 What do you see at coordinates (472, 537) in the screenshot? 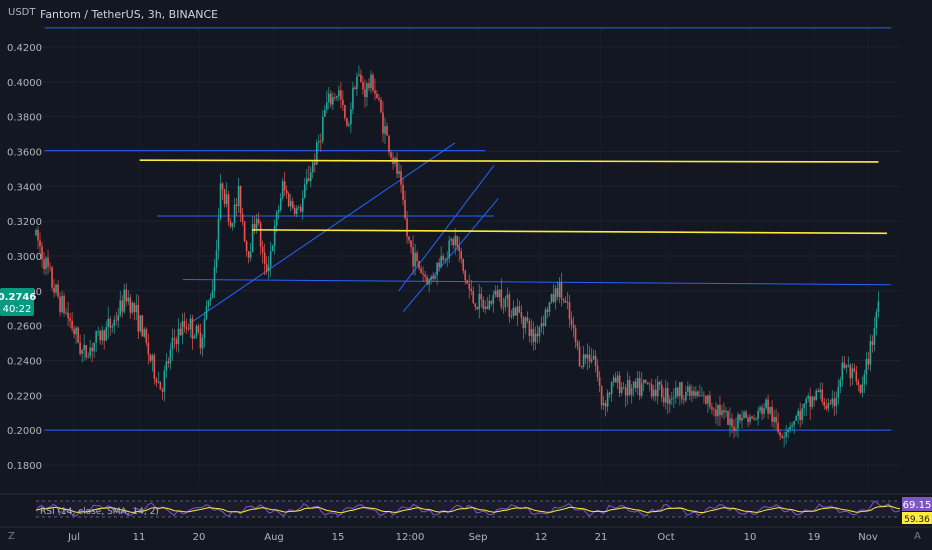
I see `time-axis: Jul 11 20 Aug 15 12:00 Sep 12 21 Oct 10 19 Nov` at bounding box center [472, 537].